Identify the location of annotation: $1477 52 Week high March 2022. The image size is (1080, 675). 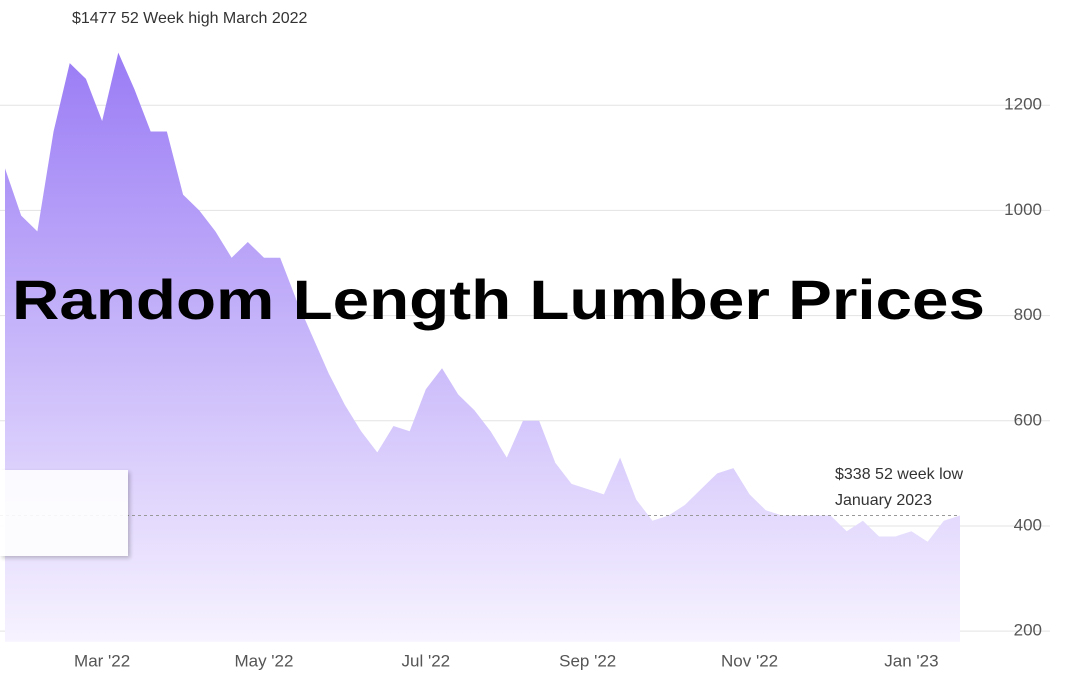
(190, 18).